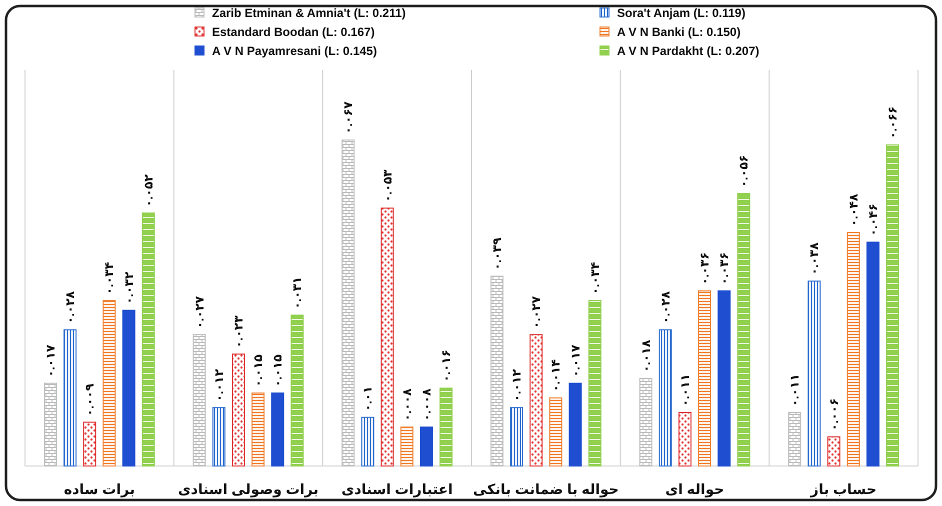 This screenshot has width=942, height=506. Describe the element at coordinates (679, 32) in the screenshot. I see `legend-label: A V N Banki (L: 0.150)` at that location.